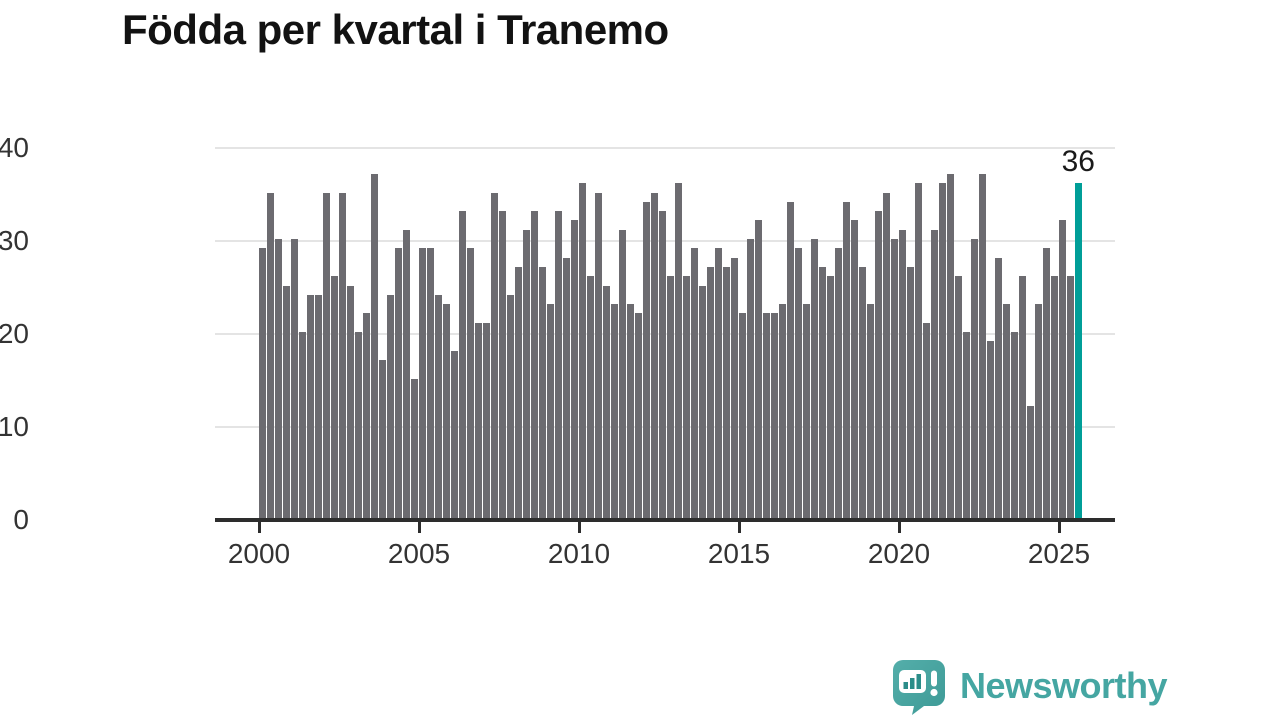  I want to click on x-tick-2010, so click(579, 526).